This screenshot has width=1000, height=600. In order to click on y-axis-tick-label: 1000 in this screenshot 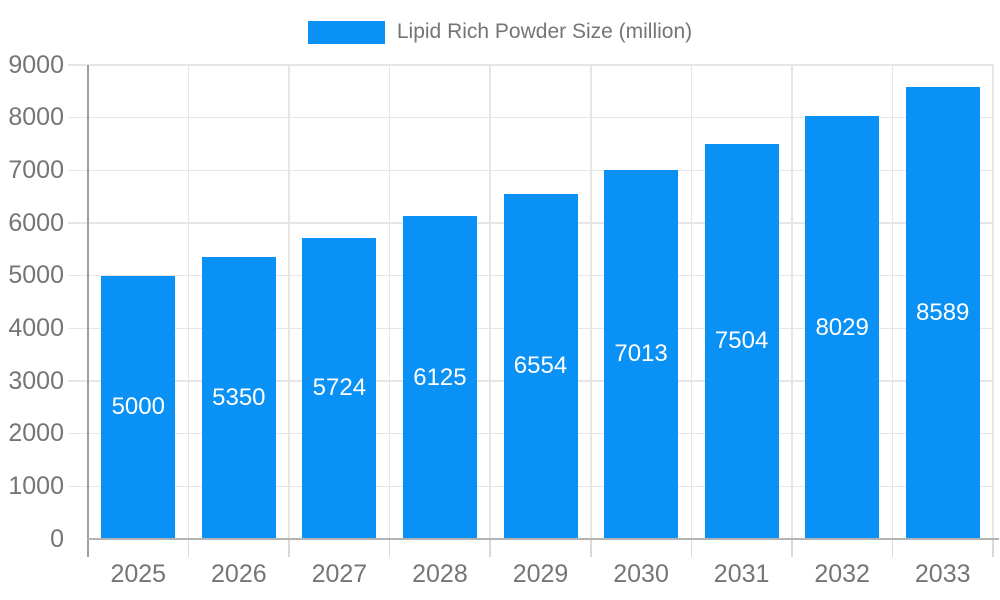, I will do `click(36, 485)`.